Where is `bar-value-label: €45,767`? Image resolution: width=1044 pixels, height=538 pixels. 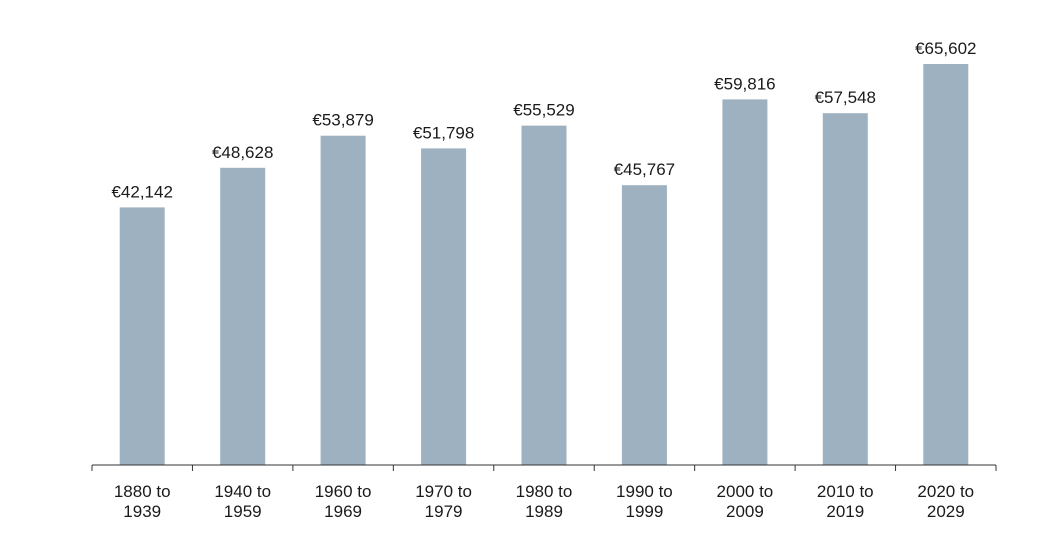 bar-value-label: €45,767 is located at coordinates (644, 169).